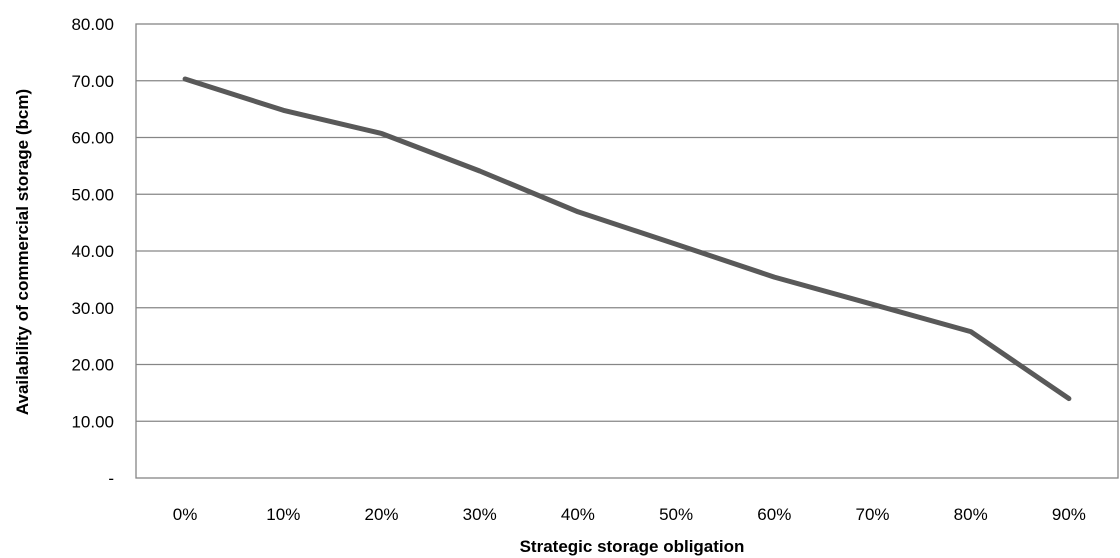  What do you see at coordinates (92, 138) in the screenshot?
I see `y-tick-label: 60.00` at bounding box center [92, 138].